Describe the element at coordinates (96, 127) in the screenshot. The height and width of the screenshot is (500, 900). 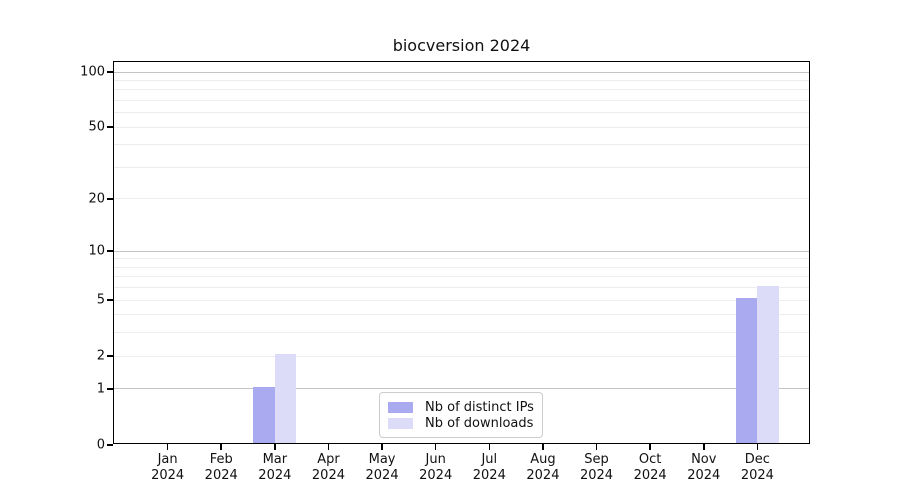
I see `y-axis-tick-label: 50` at that location.